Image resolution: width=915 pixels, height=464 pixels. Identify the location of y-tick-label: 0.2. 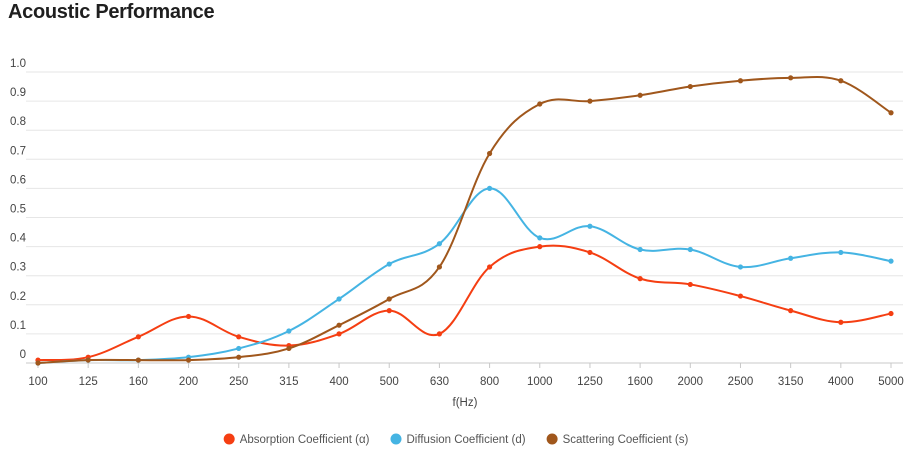
(18, 297).